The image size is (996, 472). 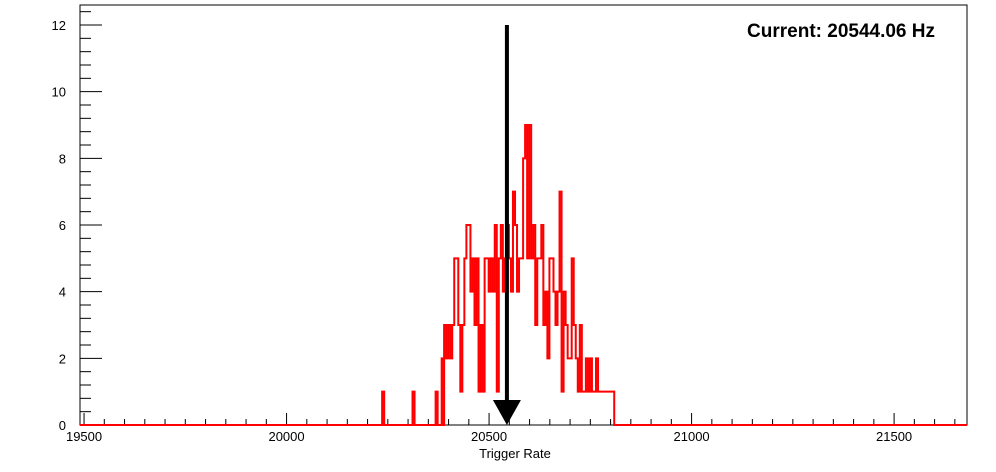 What do you see at coordinates (286, 436) in the screenshot?
I see `x-tick-label: 20000` at bounding box center [286, 436].